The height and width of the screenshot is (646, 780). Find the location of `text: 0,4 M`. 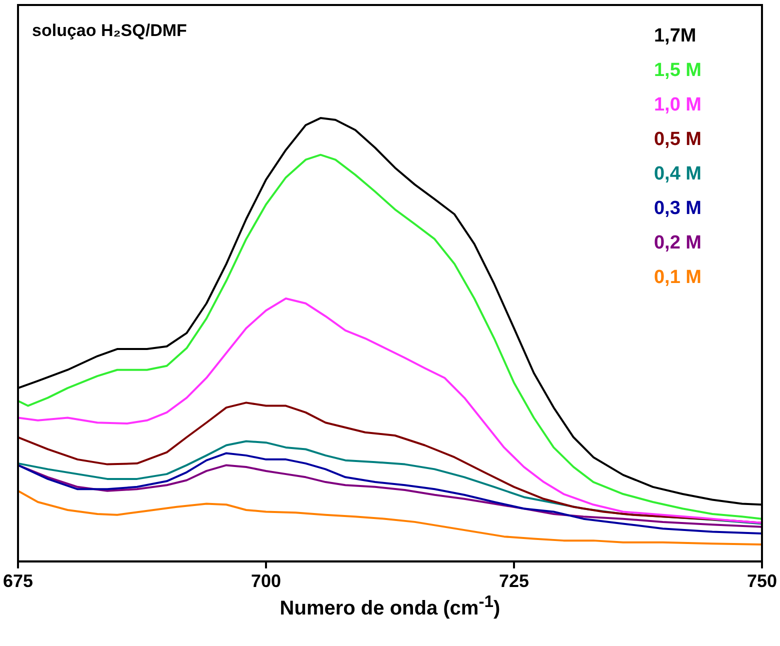

text: 0,4 M is located at coordinates (678, 174).